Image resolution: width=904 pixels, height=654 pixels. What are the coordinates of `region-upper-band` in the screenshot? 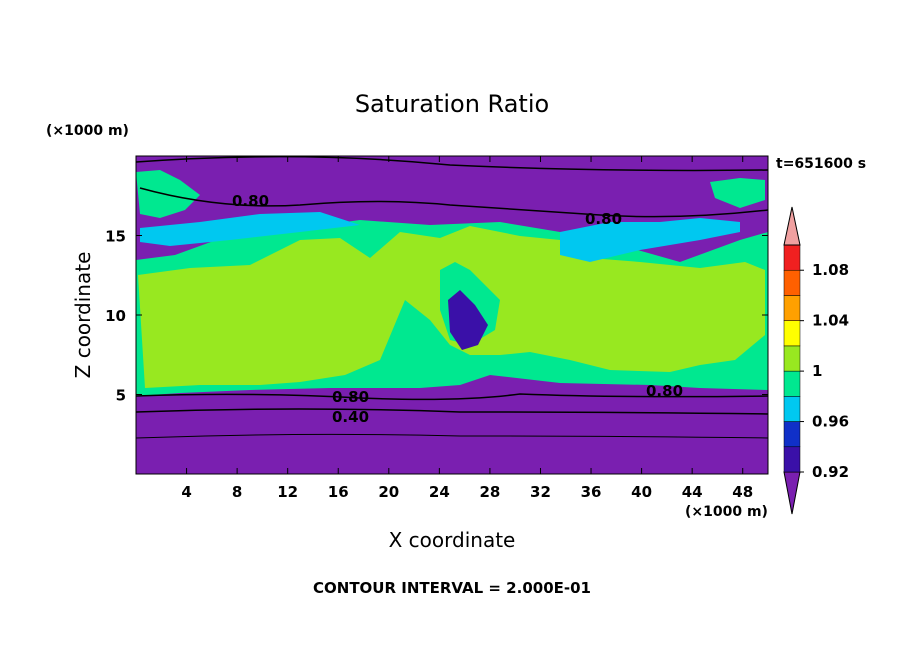 It's located at (250, 229).